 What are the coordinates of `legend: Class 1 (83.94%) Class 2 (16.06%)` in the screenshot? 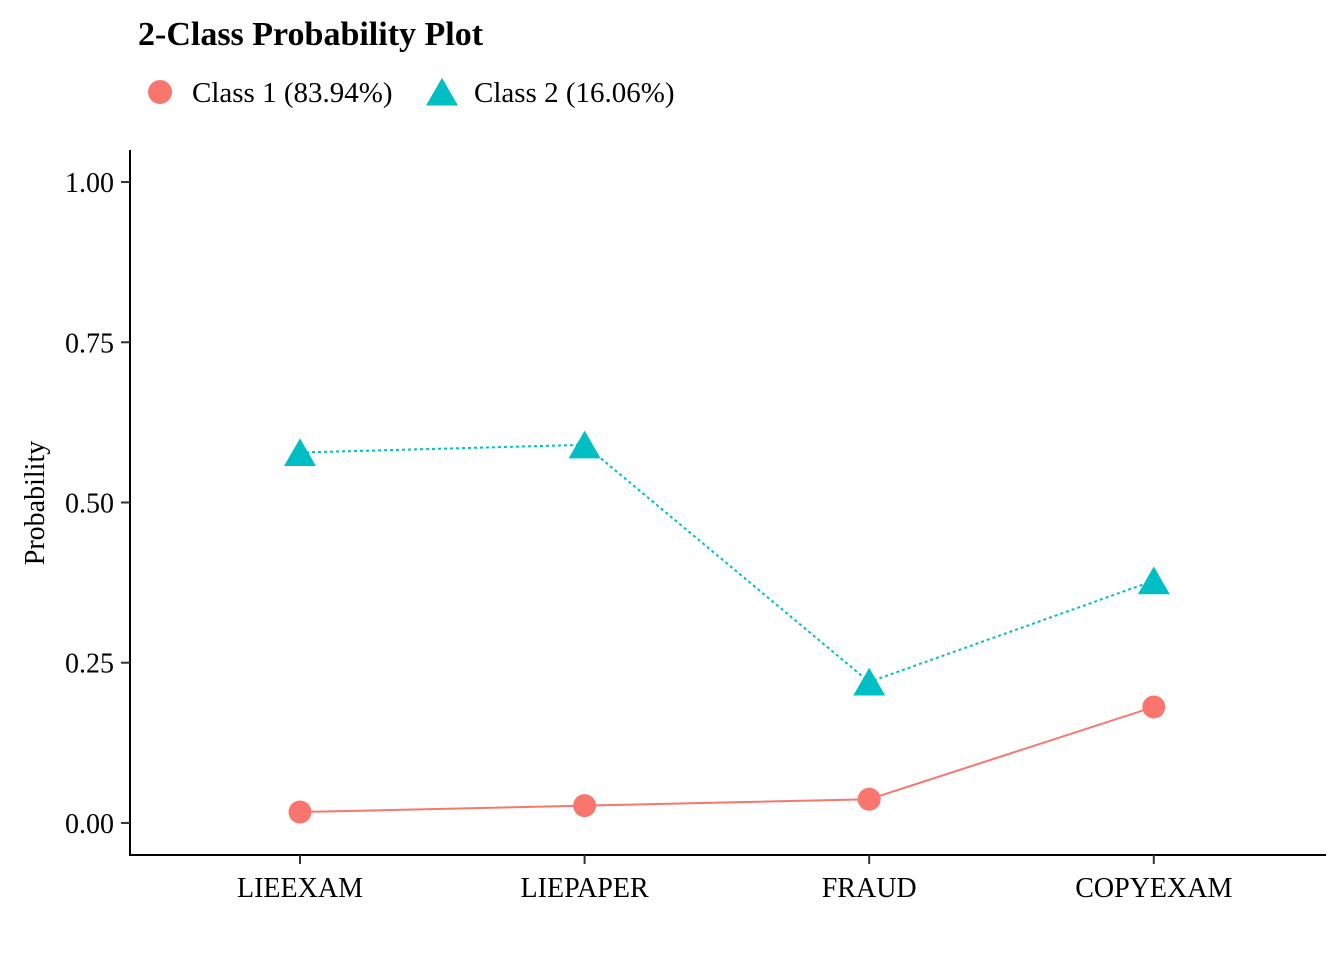 It's located at (411, 93).